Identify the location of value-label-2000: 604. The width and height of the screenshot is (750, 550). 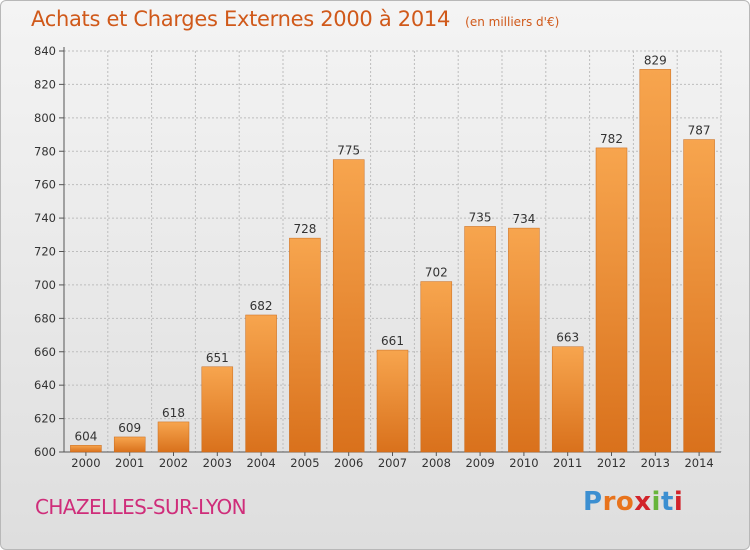
(85, 436).